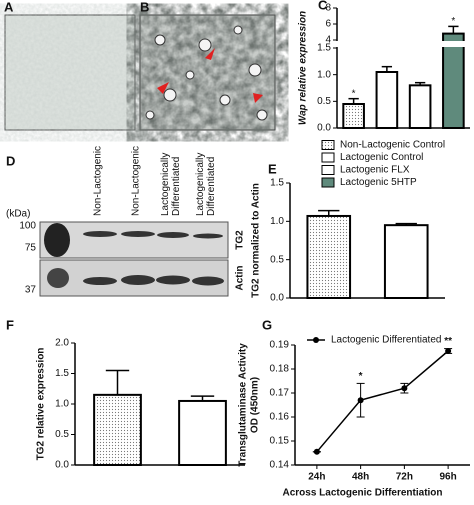  I want to click on y-tick-label: 0.16, so click(280, 417).